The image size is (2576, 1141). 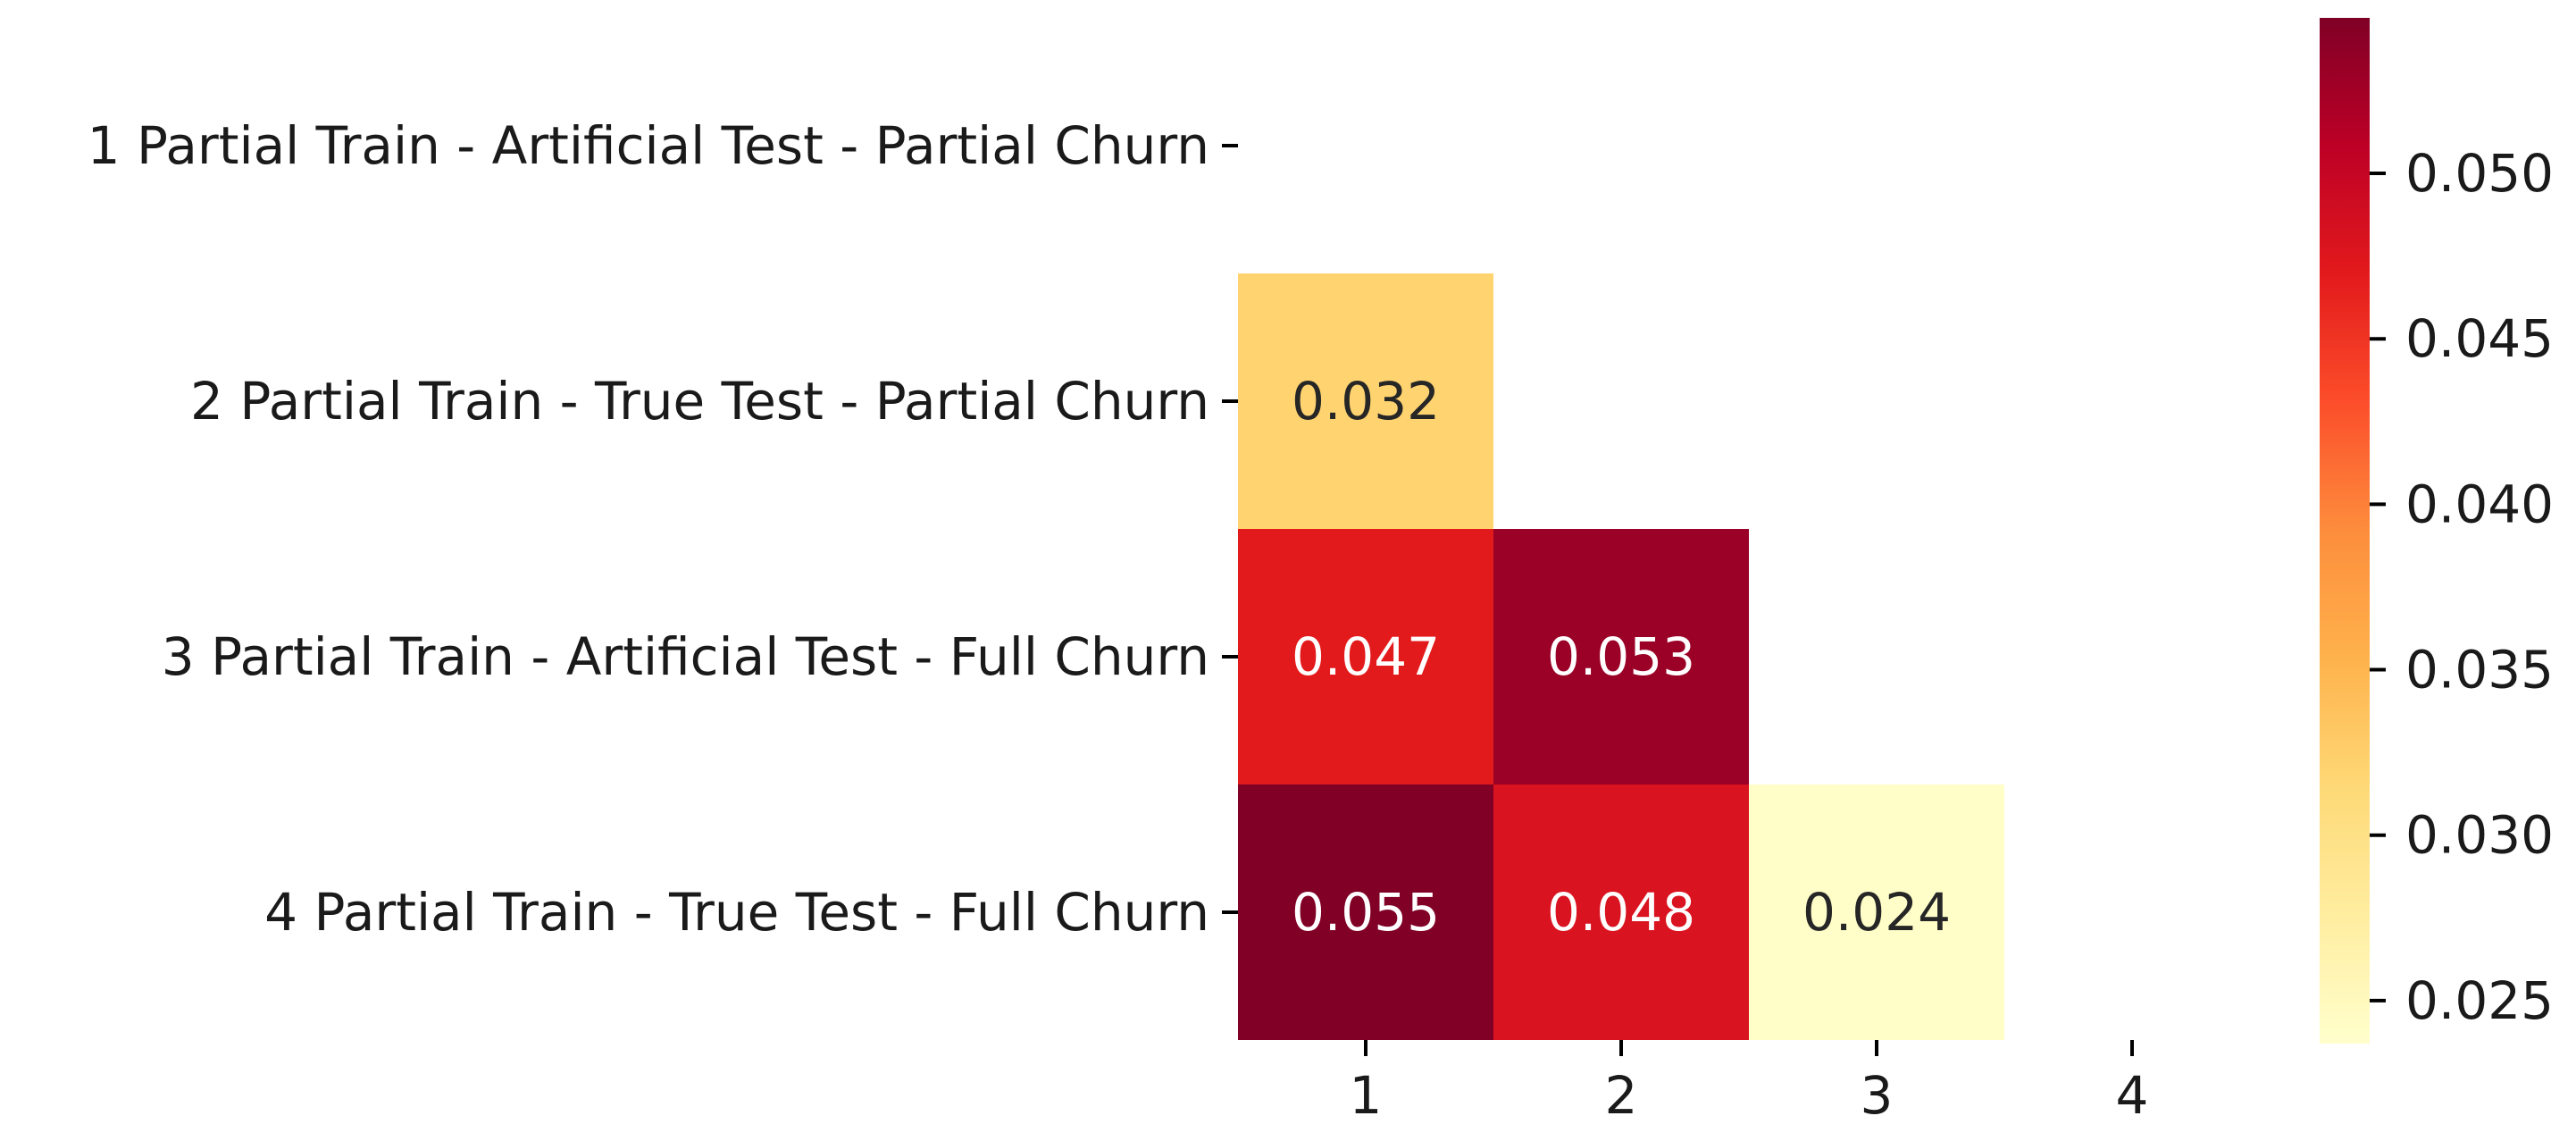 I want to click on column-labels: 1 2 3 4, so click(x=1750, y=1083).